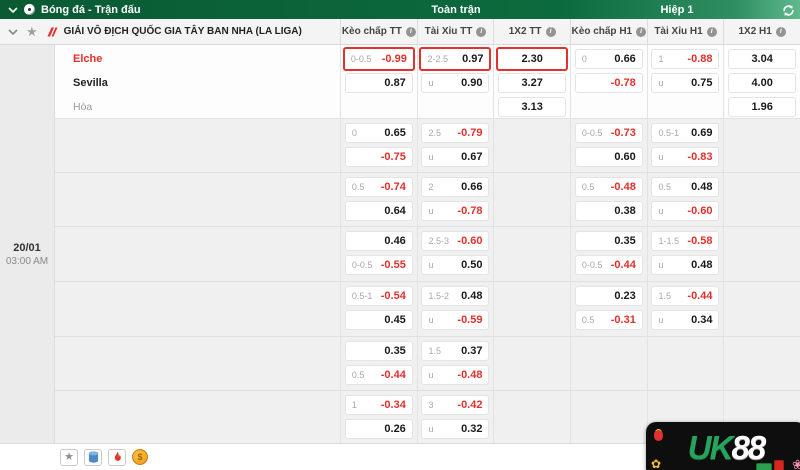  What do you see at coordinates (455, 133) in the screenshot?
I see `odds-chip: 2.5 -0.79` at bounding box center [455, 133].